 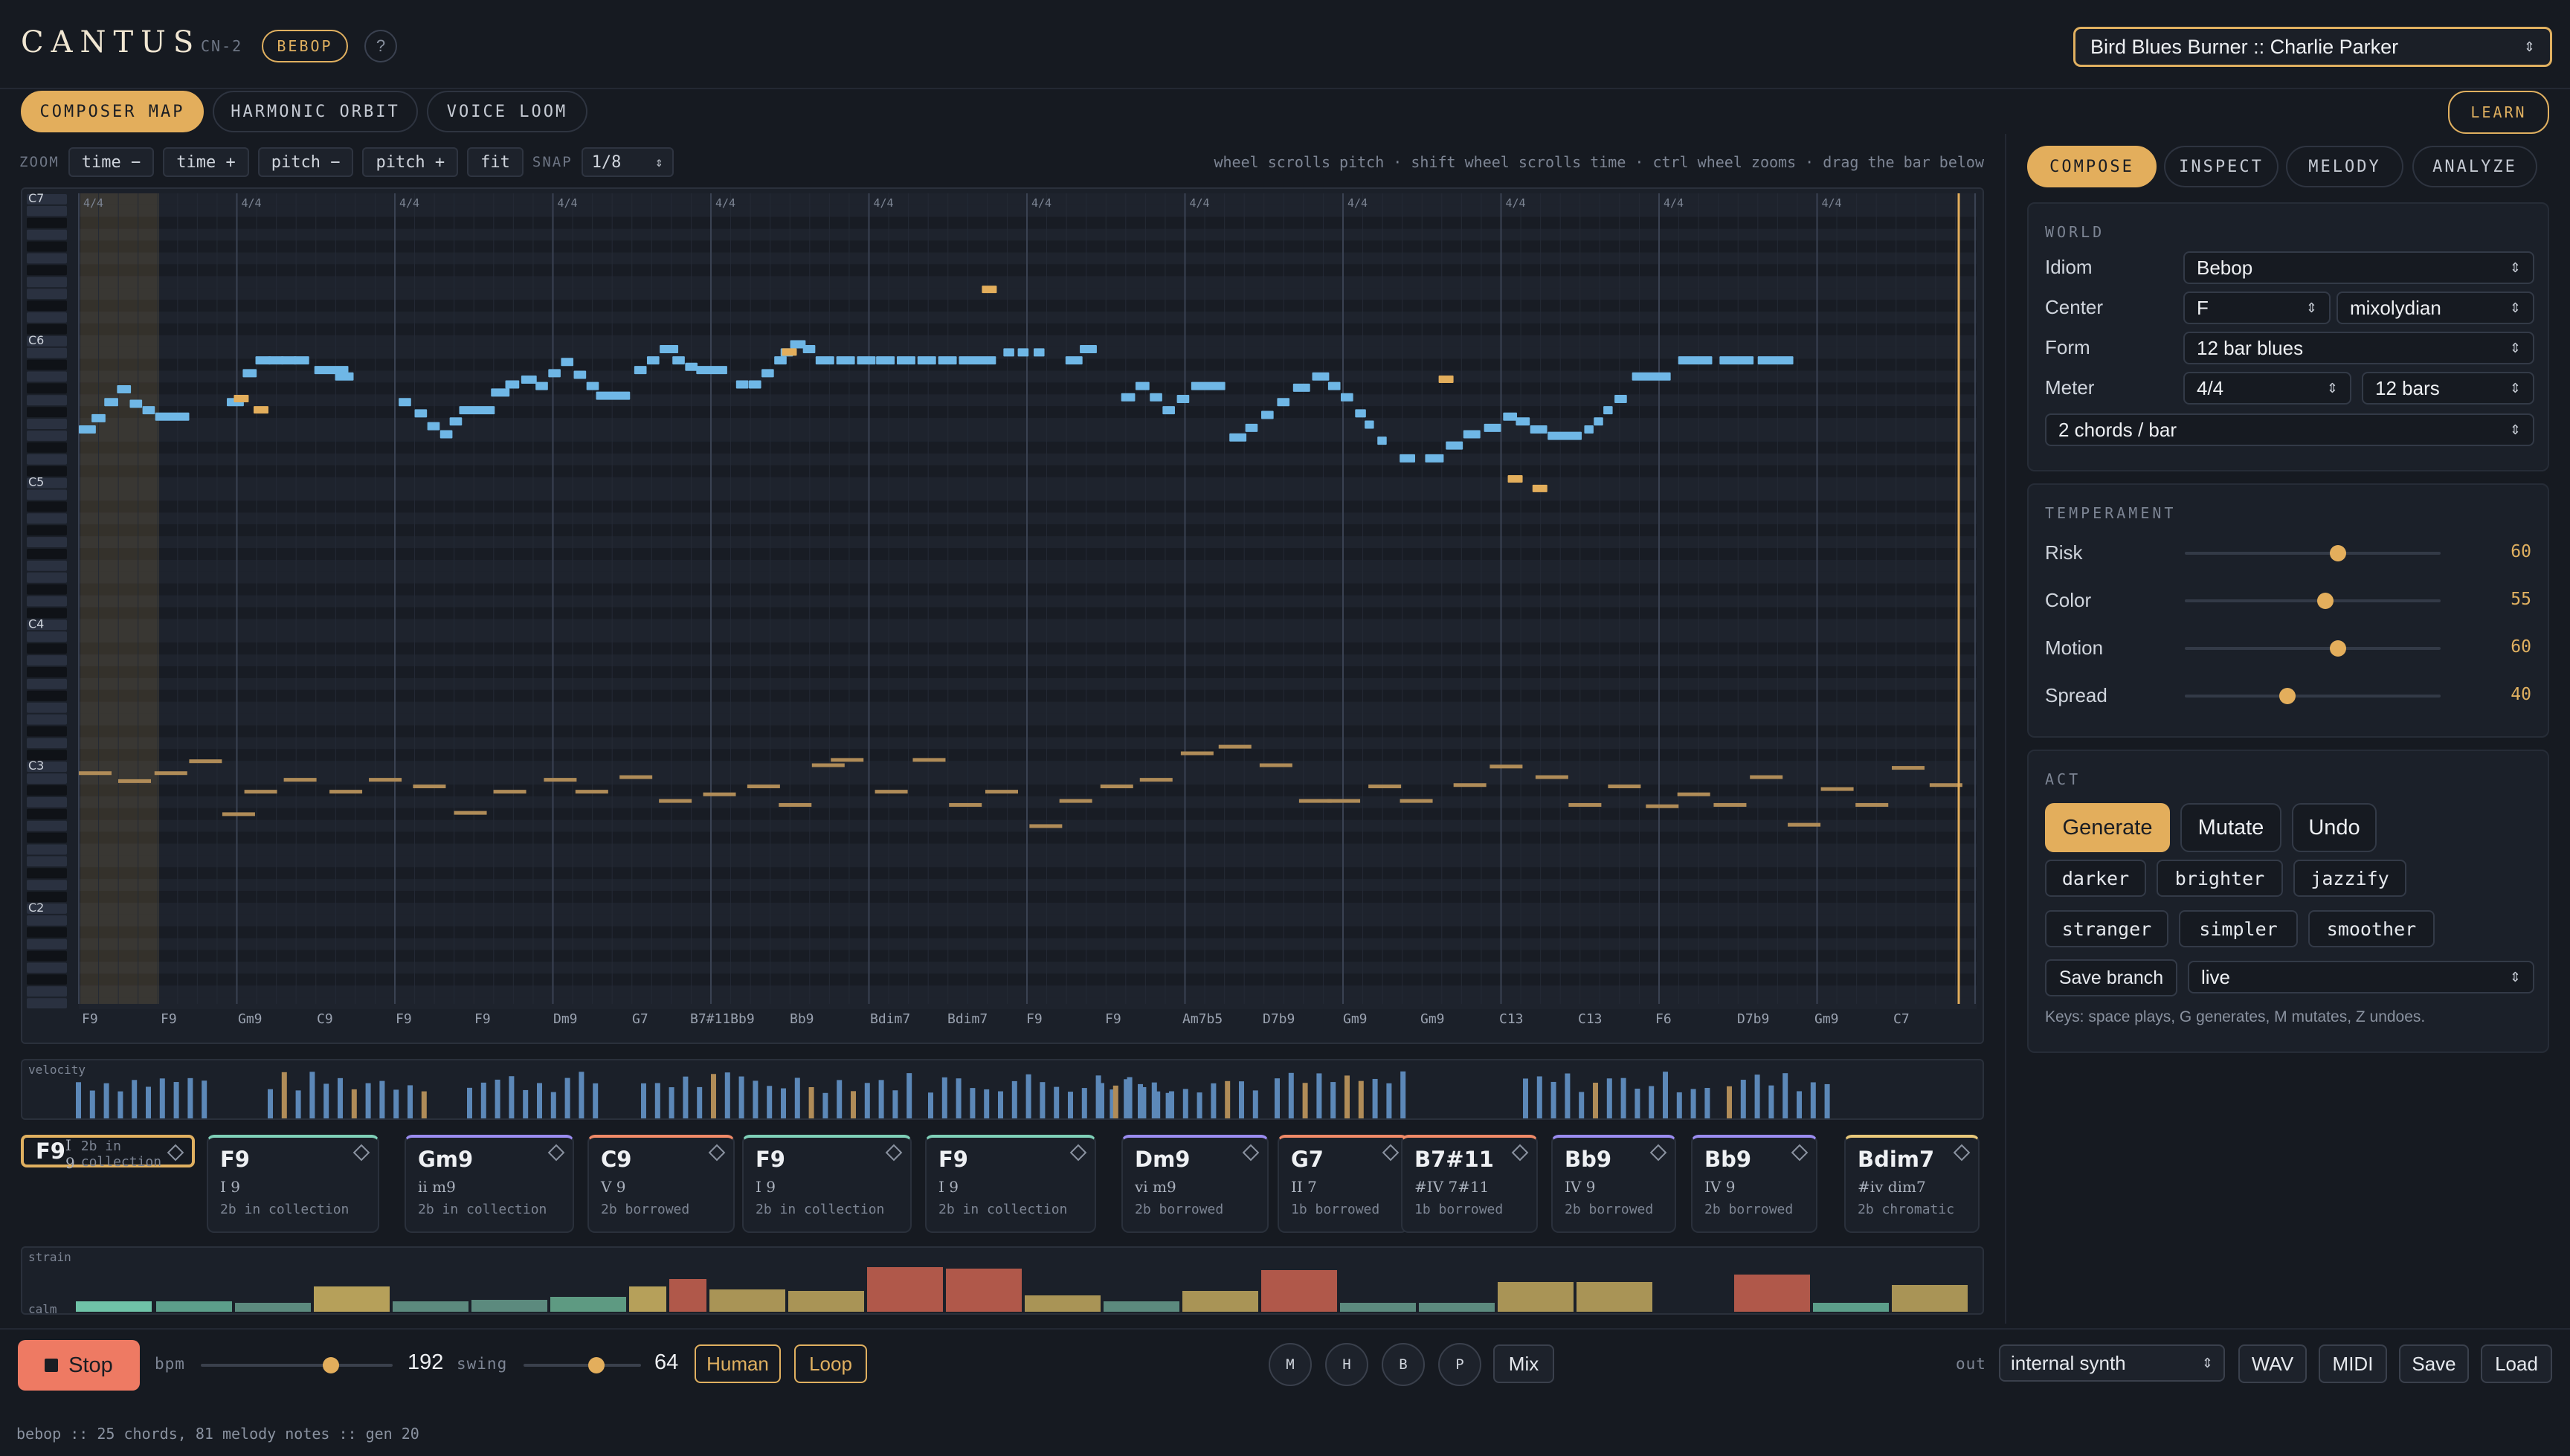 What do you see at coordinates (1460, 1365) in the screenshot?
I see `mute-percussion-button: P` at bounding box center [1460, 1365].